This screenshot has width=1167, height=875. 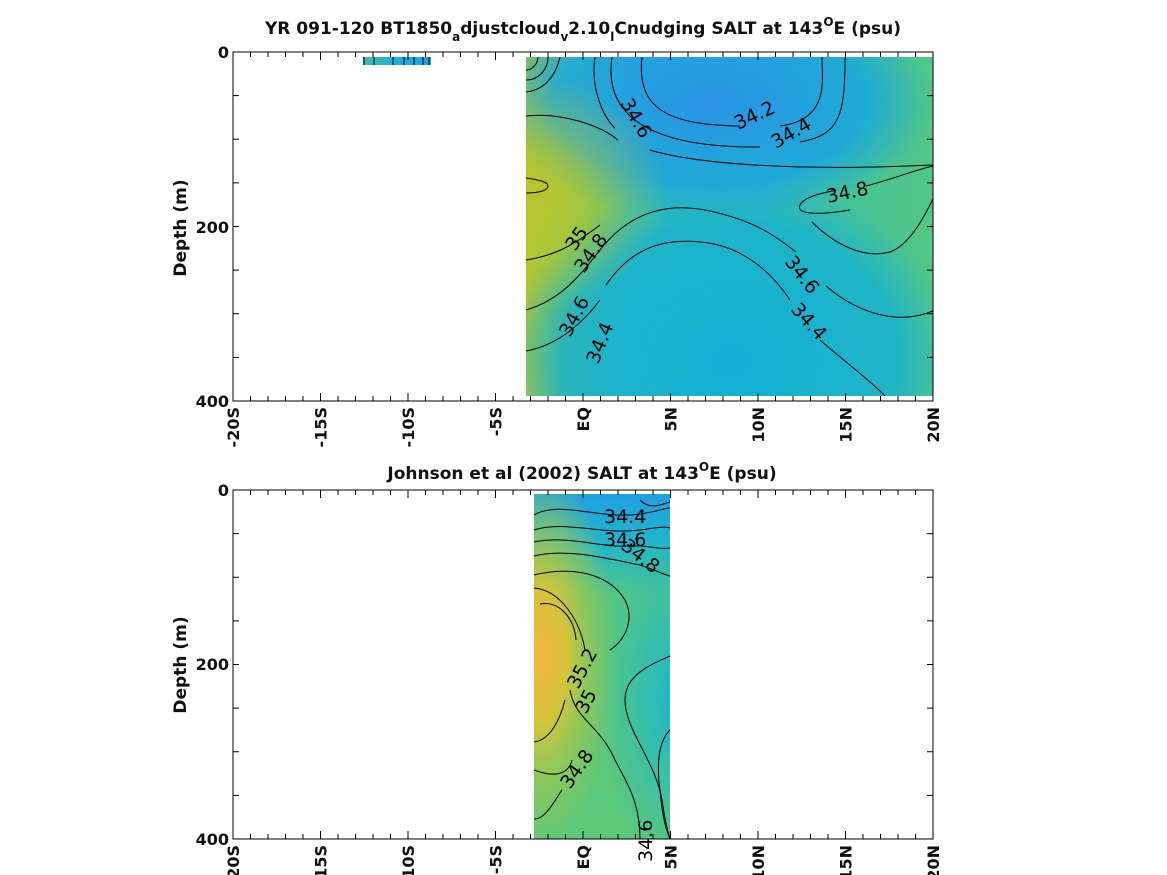 What do you see at coordinates (583, 419) in the screenshot?
I see `top-xtick-label: EQ` at bounding box center [583, 419].